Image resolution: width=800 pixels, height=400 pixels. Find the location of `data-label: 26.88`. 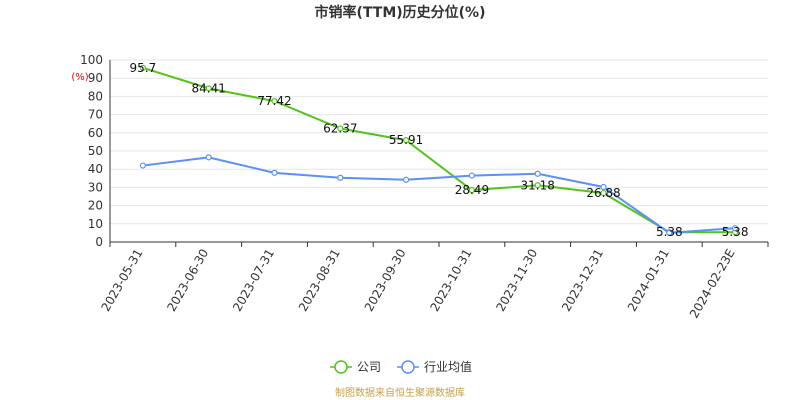

data-label: 26.88 is located at coordinates (603, 193).